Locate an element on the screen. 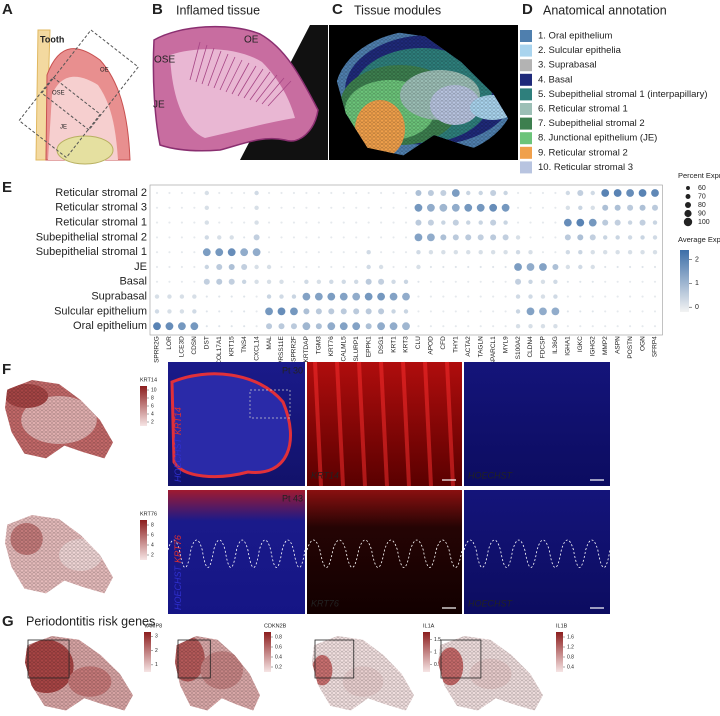 The height and width of the screenshot is (716, 720). colorbar-label: 10 is located at coordinates (154, 390).